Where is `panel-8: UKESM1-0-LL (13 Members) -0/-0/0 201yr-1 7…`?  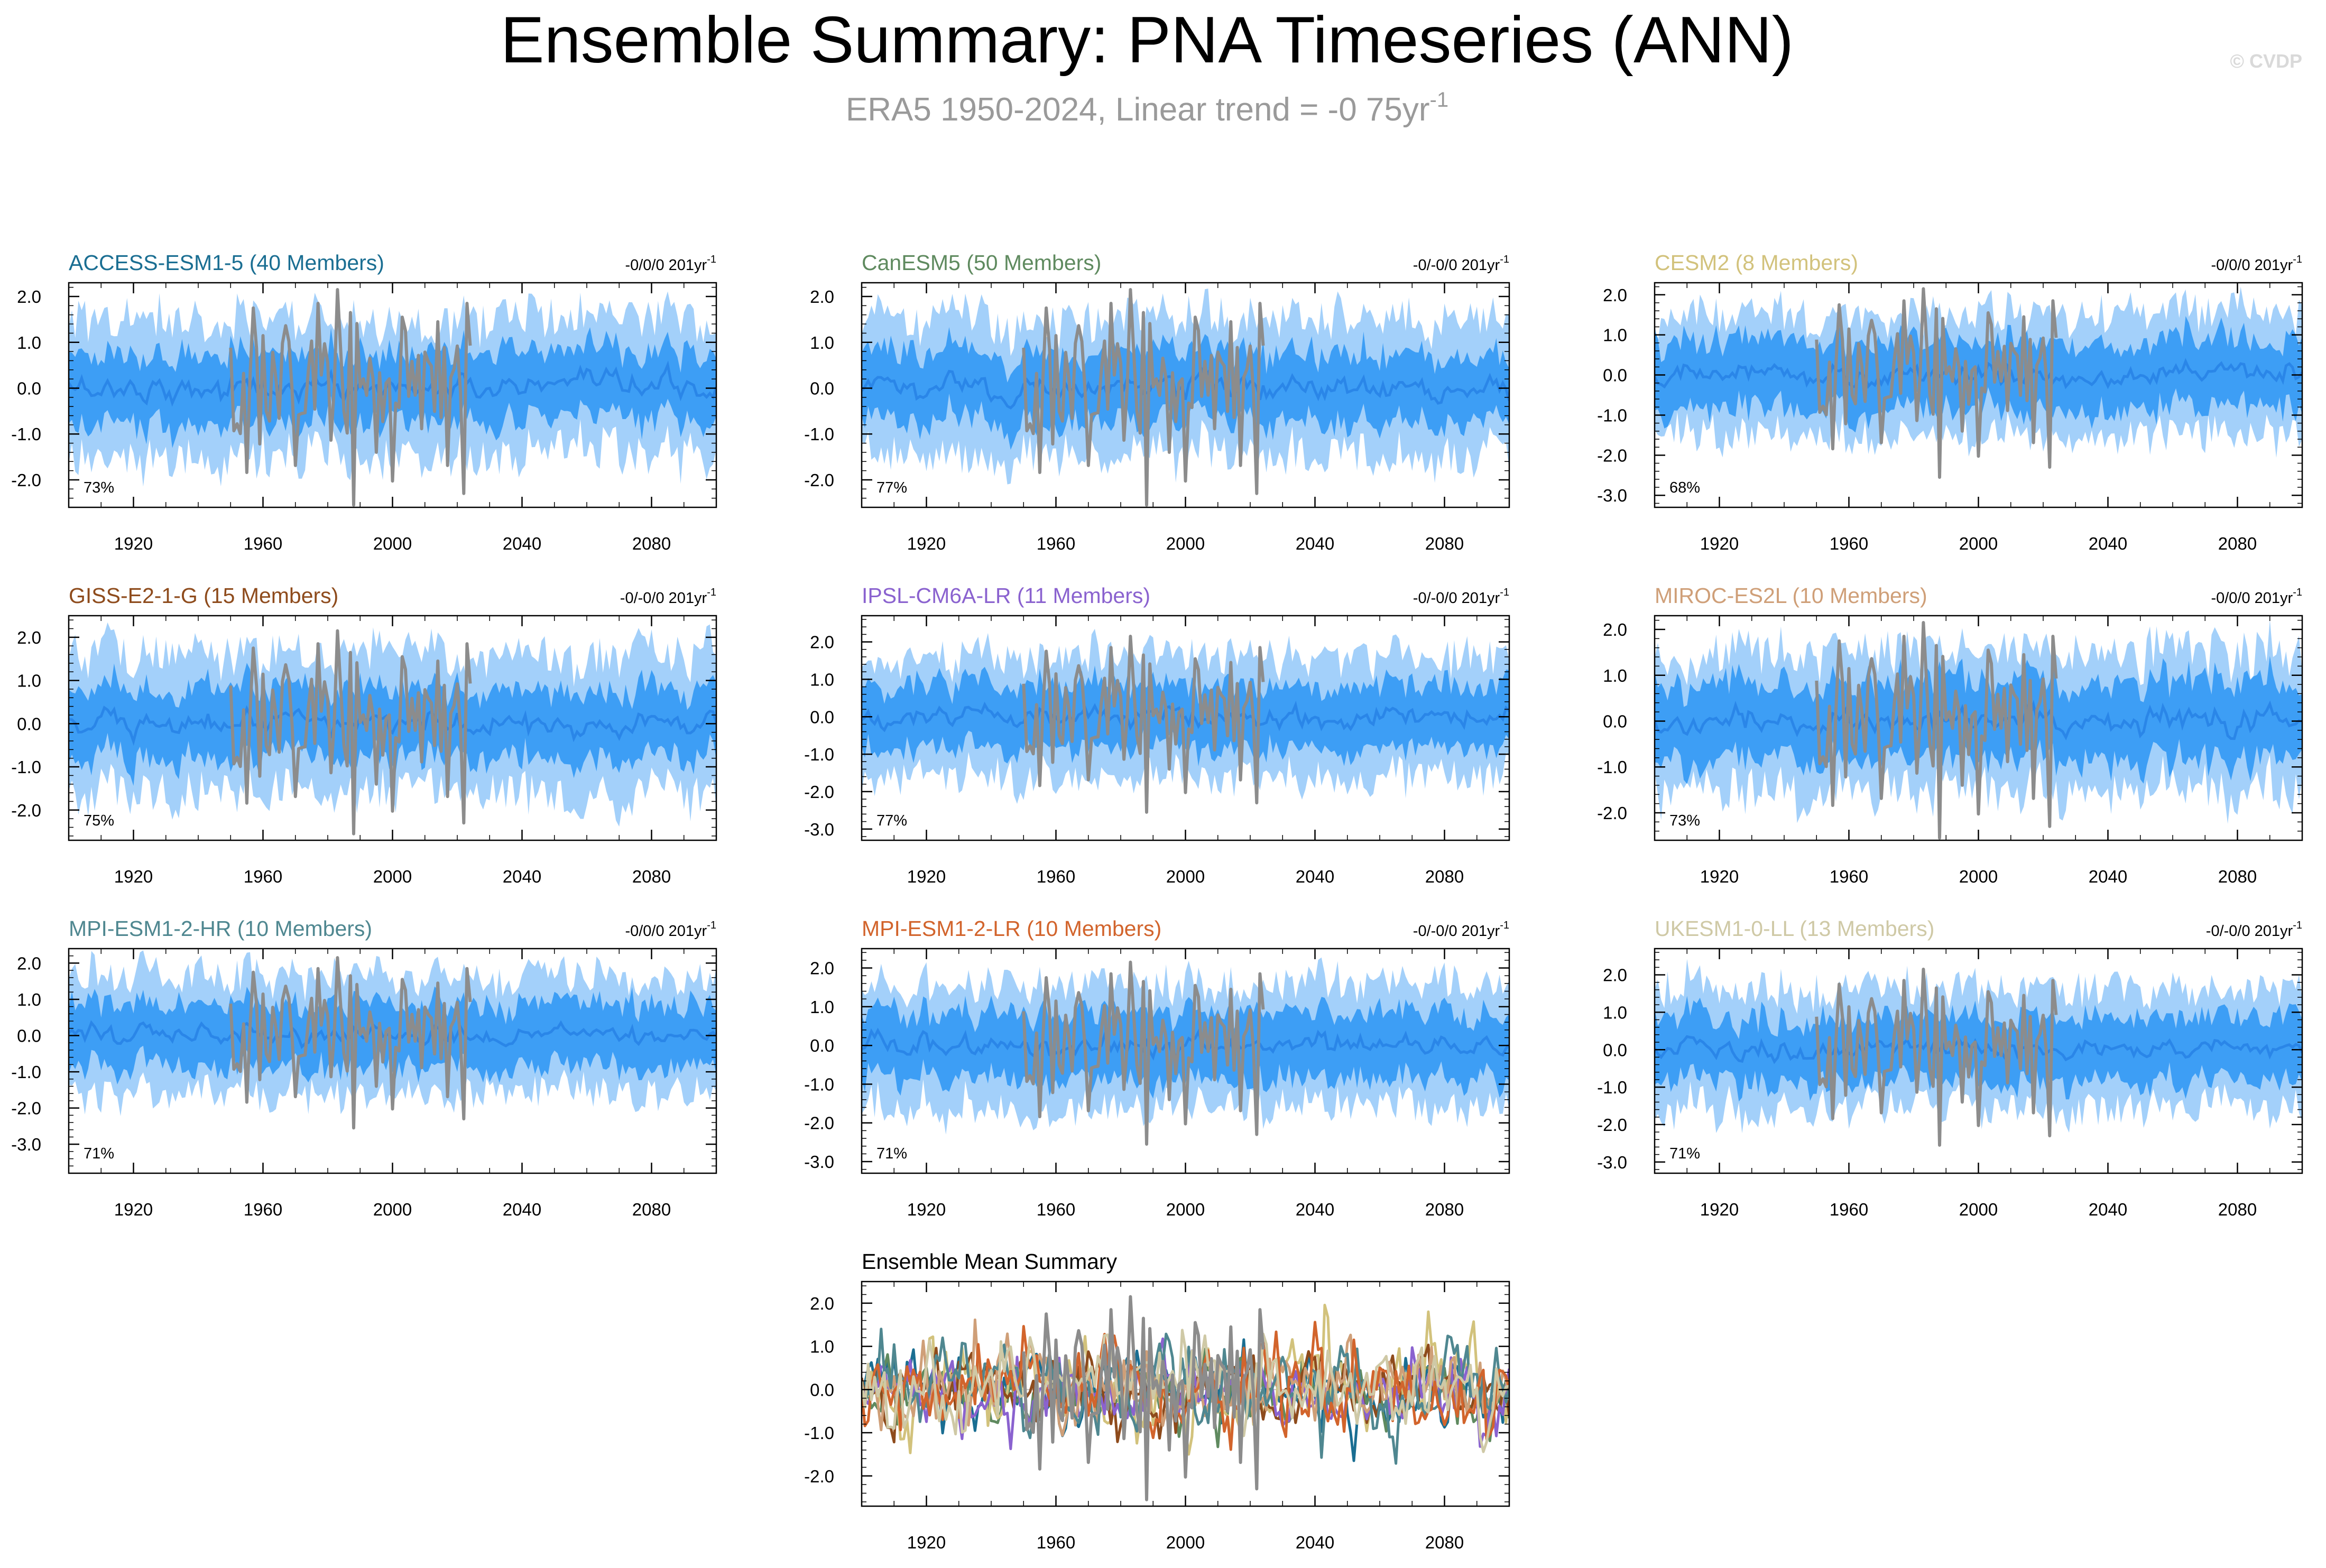 panel-8: UKESM1-0-LL (13 Members) -0/-0/0 201yr-1 7… is located at coordinates (1950, 1068).